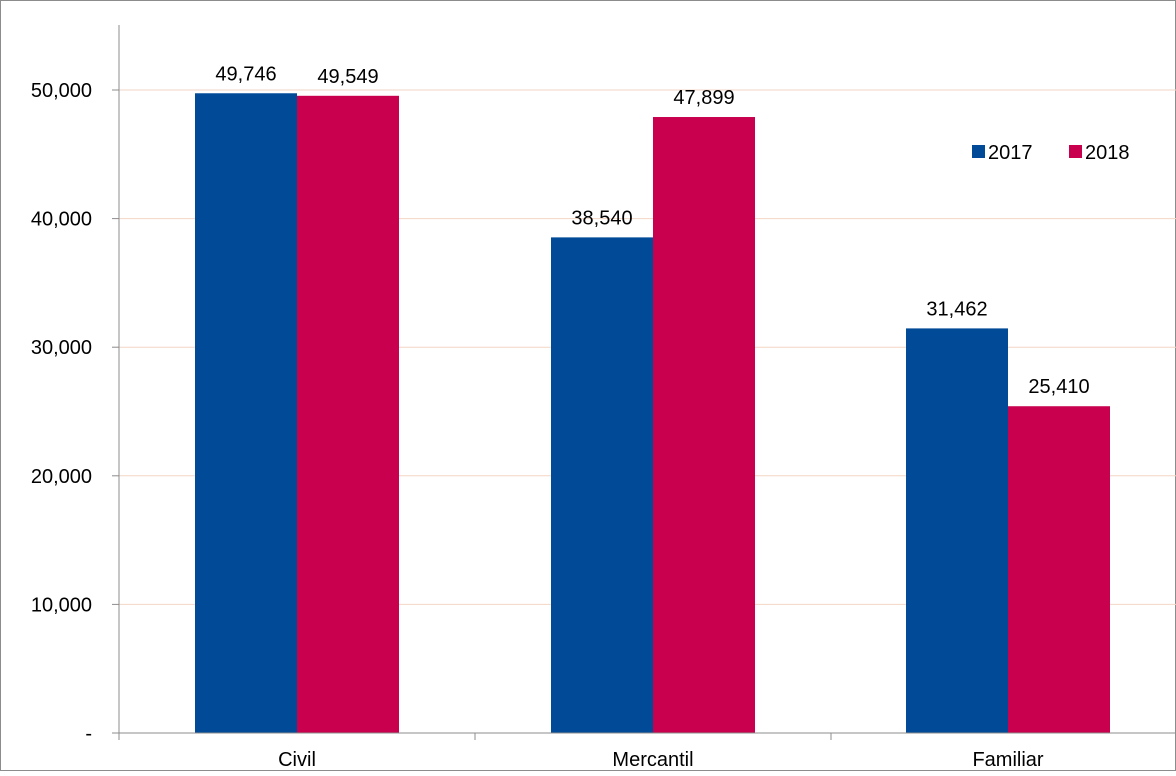 The height and width of the screenshot is (776, 1176). I want to click on data-label: 49,549, so click(347, 77).